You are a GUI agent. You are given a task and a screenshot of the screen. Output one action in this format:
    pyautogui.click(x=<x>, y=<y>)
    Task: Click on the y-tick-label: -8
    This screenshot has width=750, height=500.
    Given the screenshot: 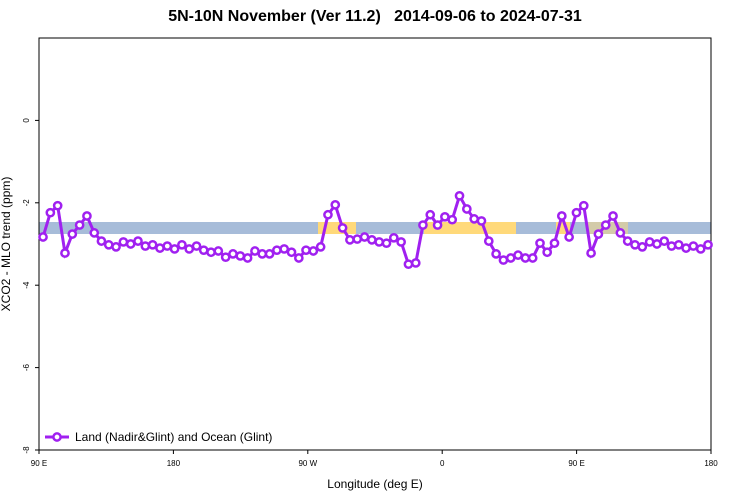 What is the action you would take?
    pyautogui.click(x=26, y=450)
    